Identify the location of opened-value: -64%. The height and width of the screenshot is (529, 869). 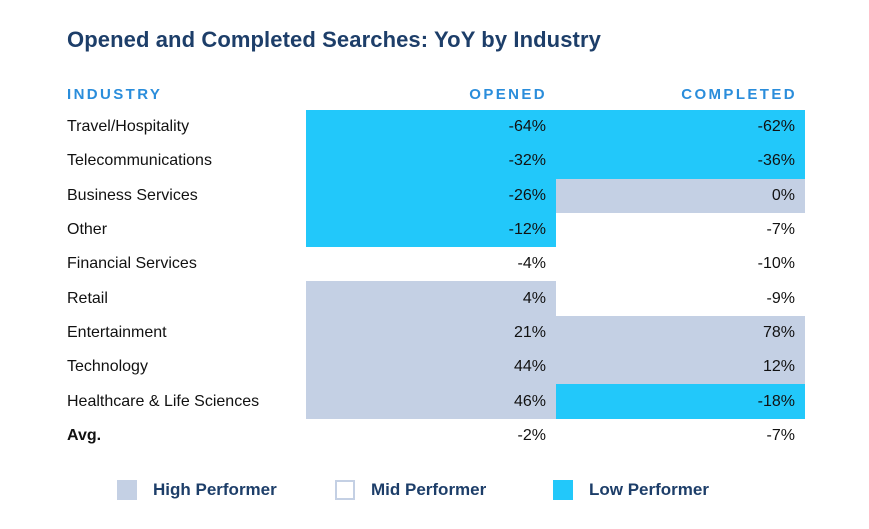
(431, 127).